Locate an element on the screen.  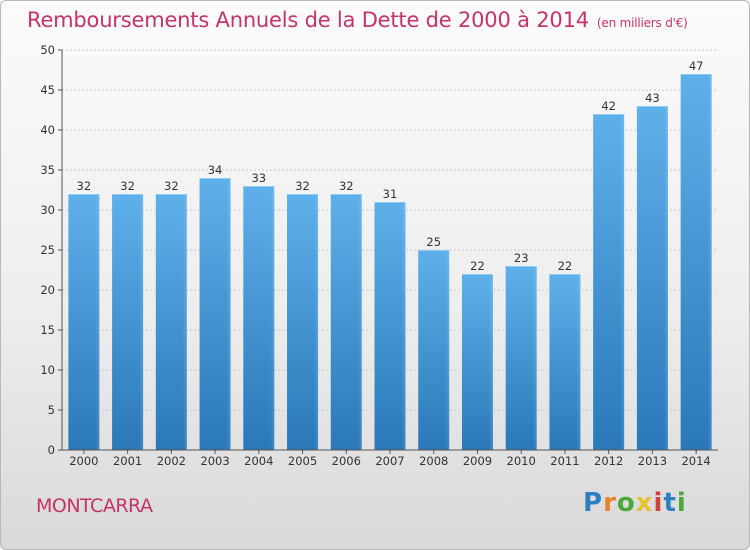
y-tick-label: 40 is located at coordinates (47, 130).